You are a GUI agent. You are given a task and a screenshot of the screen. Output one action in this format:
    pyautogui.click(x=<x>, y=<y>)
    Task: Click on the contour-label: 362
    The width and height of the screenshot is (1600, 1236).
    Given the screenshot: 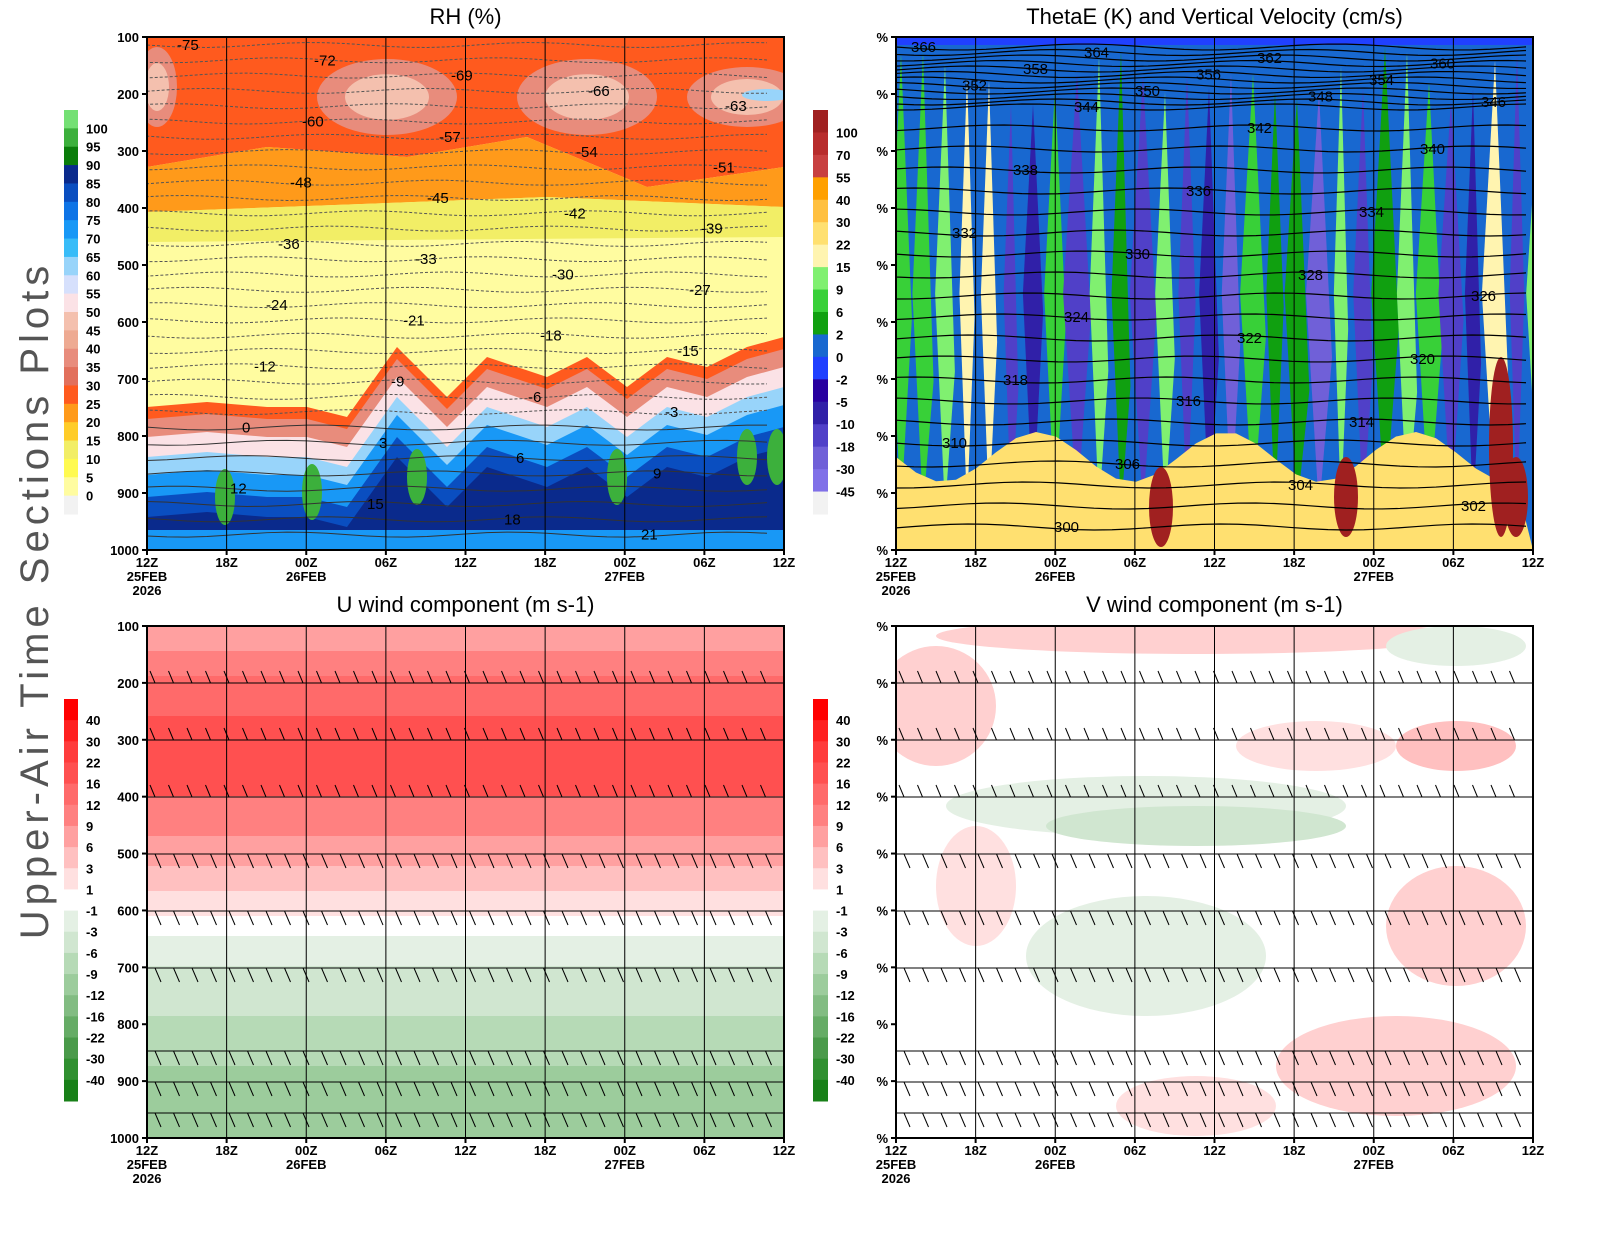 What is the action you would take?
    pyautogui.click(x=1269, y=58)
    